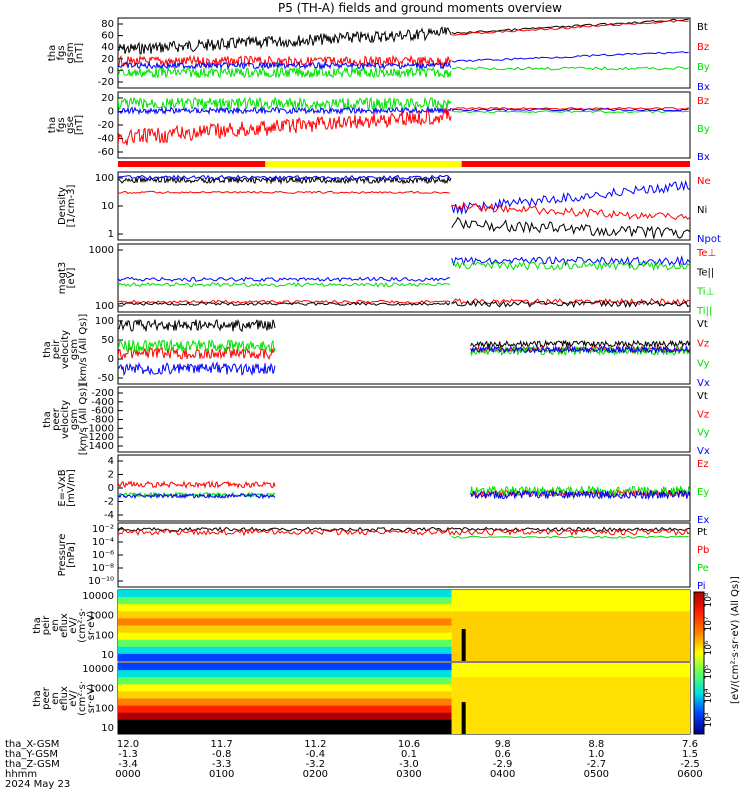 The image size is (750, 800). I want to click on x-row-label: tha_Z-GSM, so click(32, 764).